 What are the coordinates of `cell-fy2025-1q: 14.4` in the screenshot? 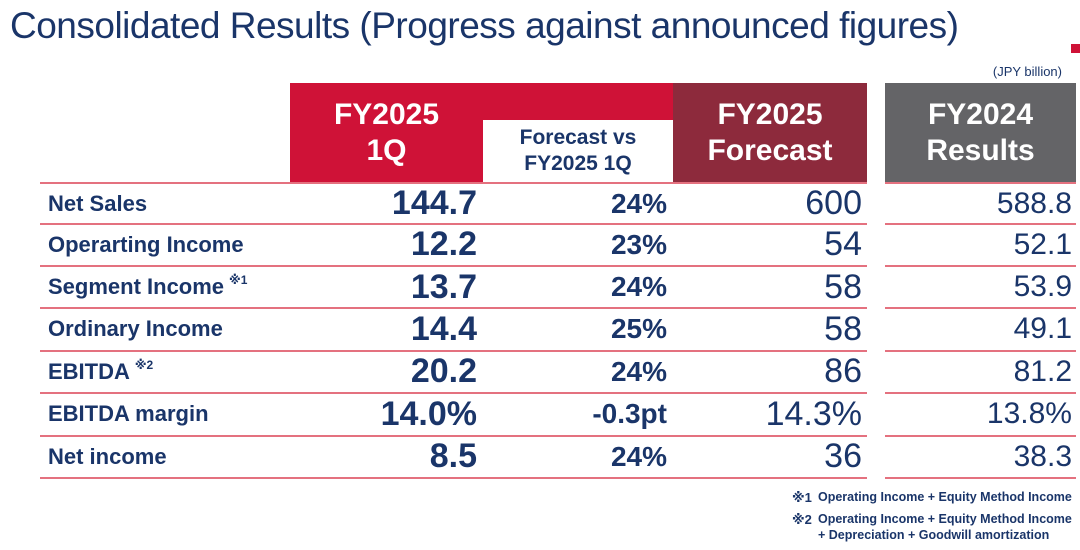 It's located at (386, 330).